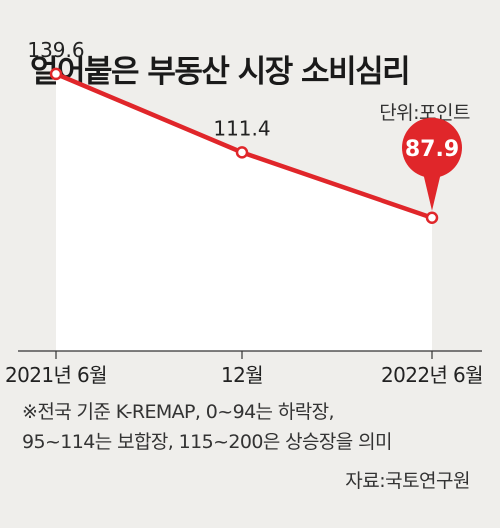 This screenshot has height=528, width=500. I want to click on unit-label: 단위:포인트, so click(424, 113).